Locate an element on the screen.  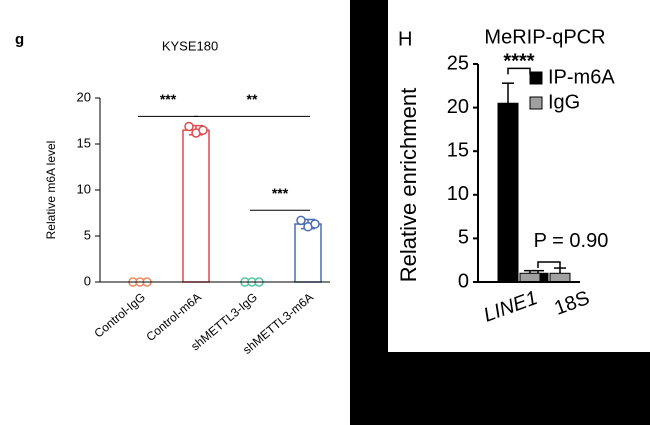
chart-title: MeRIP-qPCR is located at coordinates (544, 37).